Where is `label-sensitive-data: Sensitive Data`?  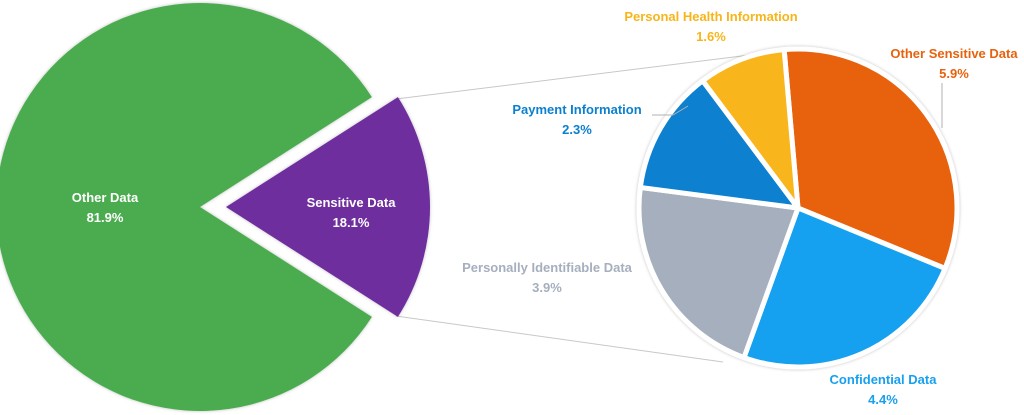 label-sensitive-data: Sensitive Data is located at coordinates (352, 202).